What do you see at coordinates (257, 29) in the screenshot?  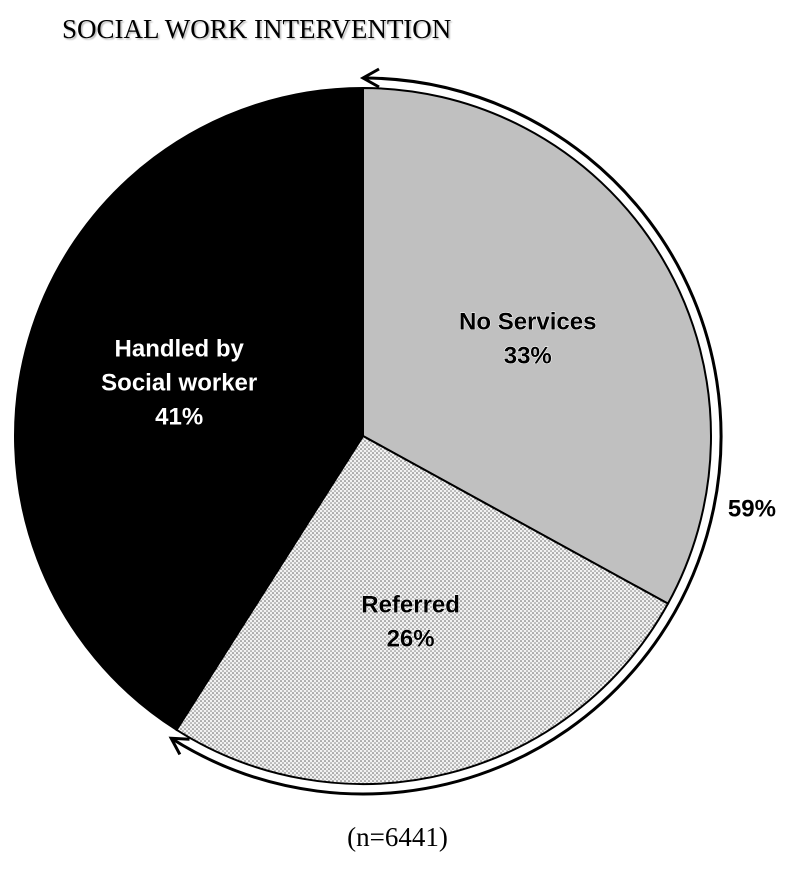 I see `chart-title: SOCIAL WORK INTERVENTION` at bounding box center [257, 29].